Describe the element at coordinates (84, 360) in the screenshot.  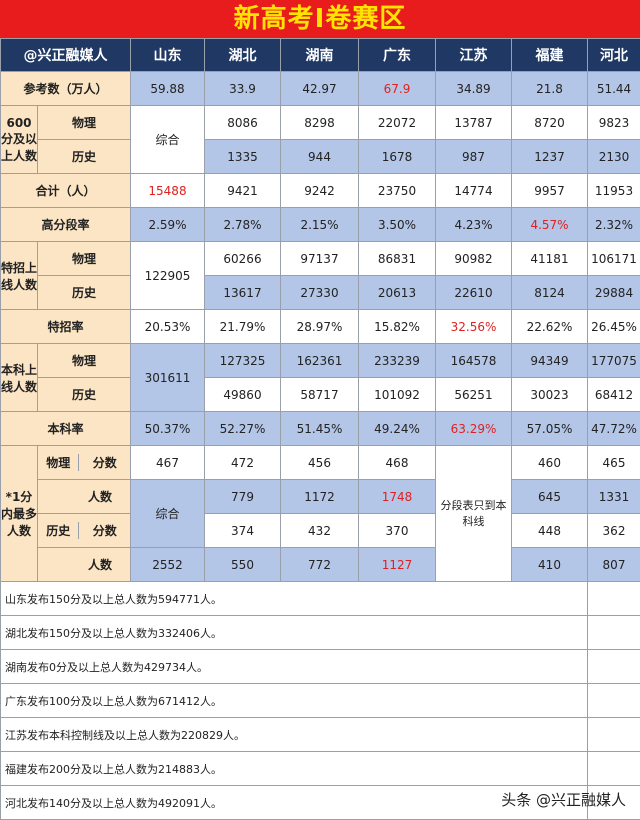
I see `sub-label: 物理` at that location.